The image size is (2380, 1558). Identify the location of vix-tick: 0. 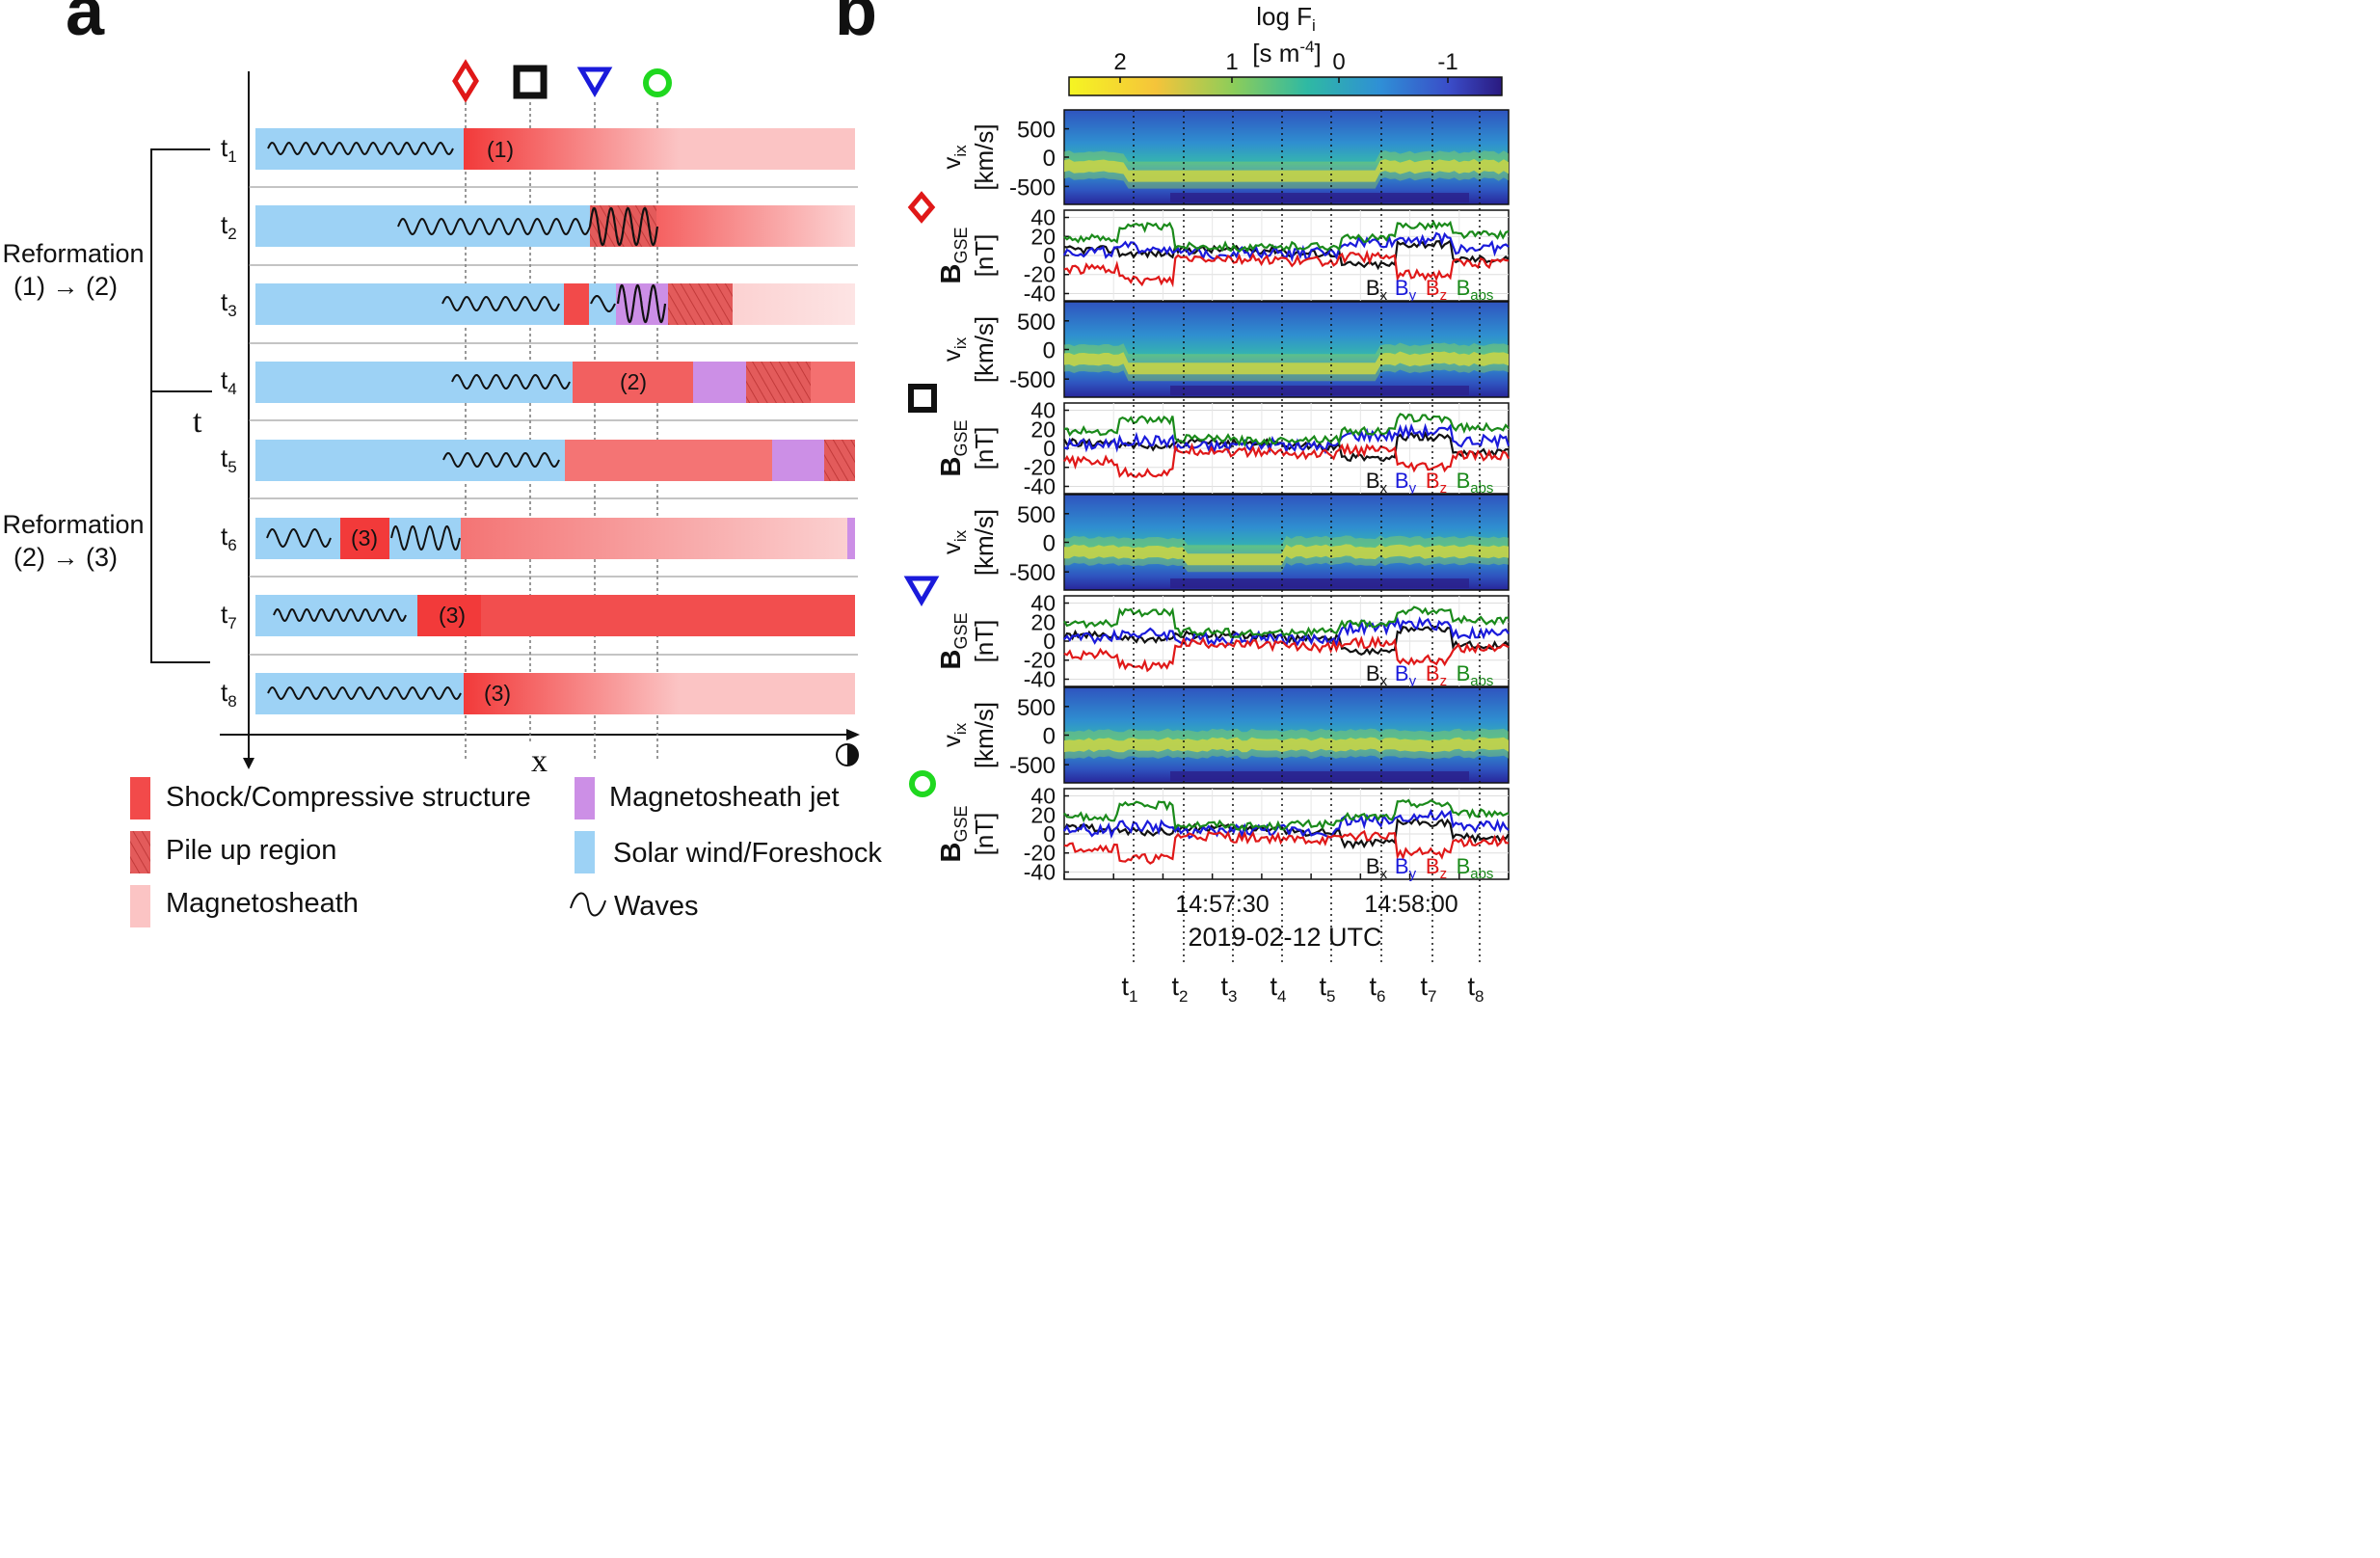
(1049, 737).